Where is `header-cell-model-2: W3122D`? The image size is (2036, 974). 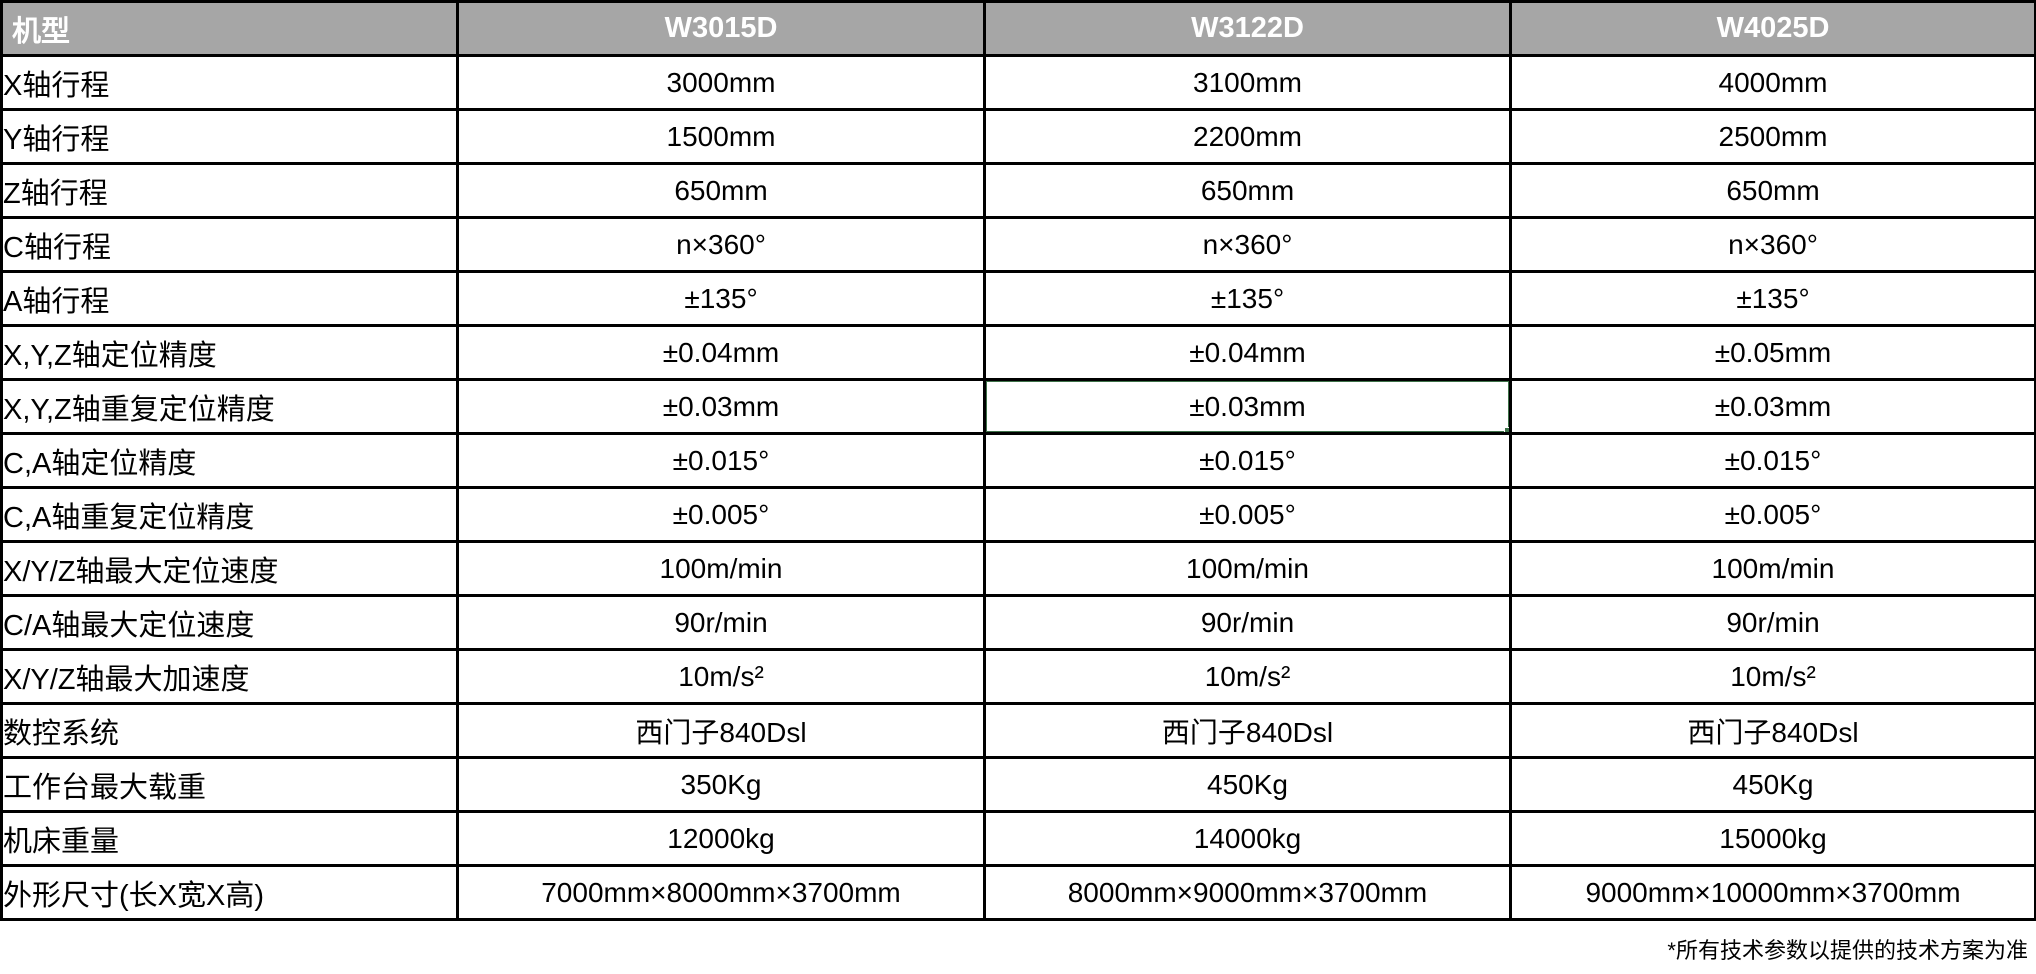 header-cell-model-2: W3122D is located at coordinates (1247, 28).